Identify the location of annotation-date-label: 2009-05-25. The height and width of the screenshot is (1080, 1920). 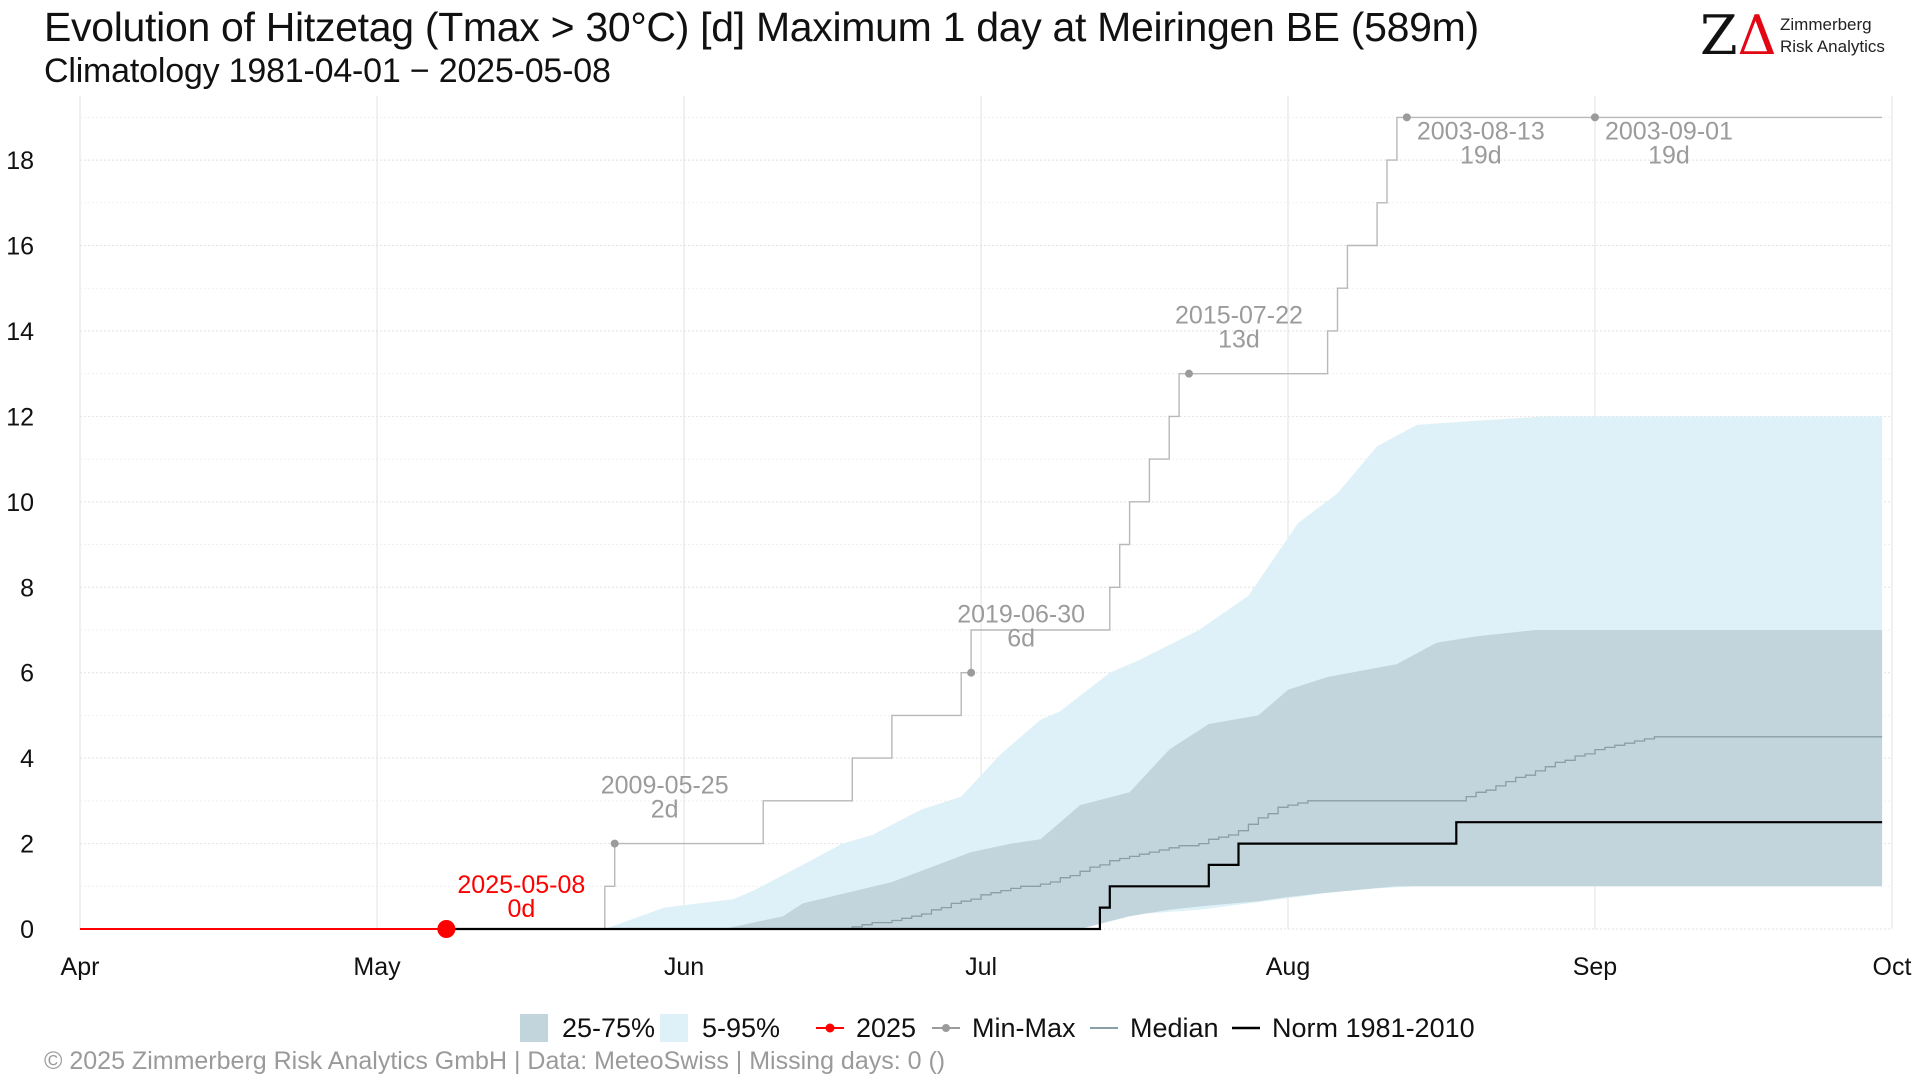
(665, 786).